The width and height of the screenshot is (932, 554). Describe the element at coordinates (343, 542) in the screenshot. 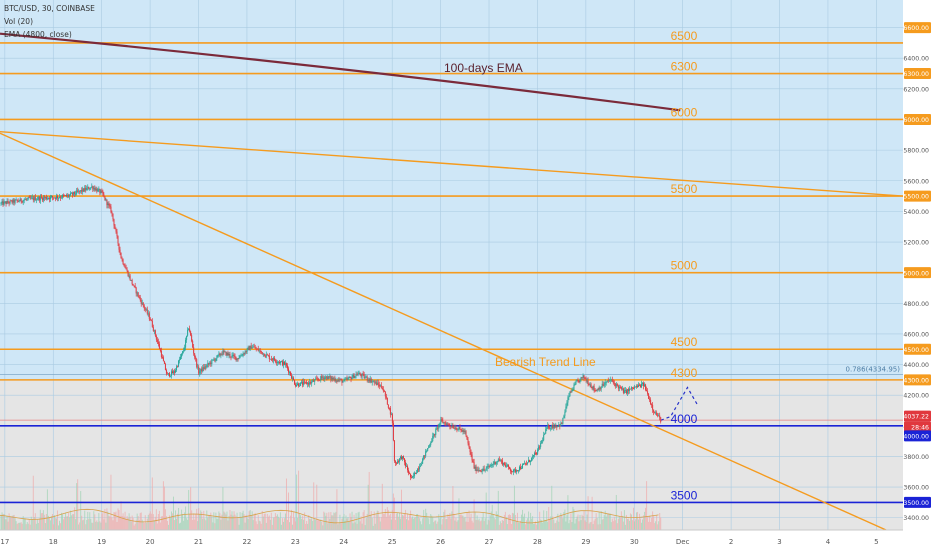

I see `x-tick-label: 24` at that location.